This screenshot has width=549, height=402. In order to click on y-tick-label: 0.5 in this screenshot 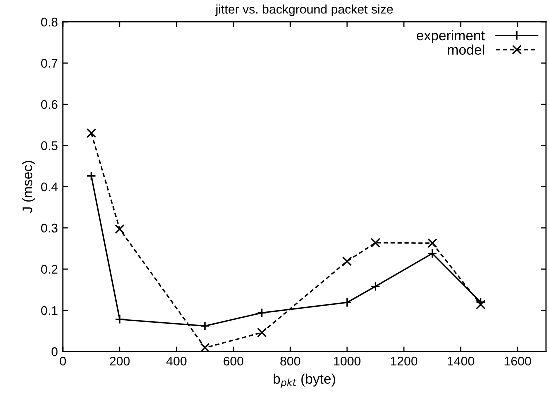, I will do `click(49, 146)`.